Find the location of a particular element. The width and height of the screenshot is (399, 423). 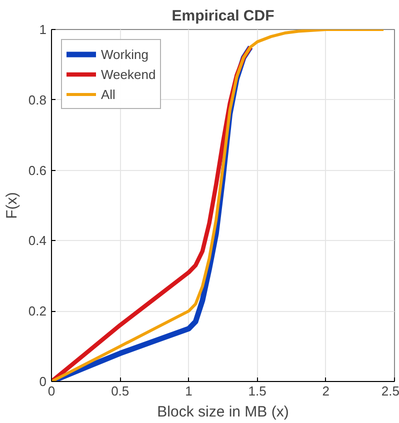

x-tick-label: 2 is located at coordinates (326, 391).